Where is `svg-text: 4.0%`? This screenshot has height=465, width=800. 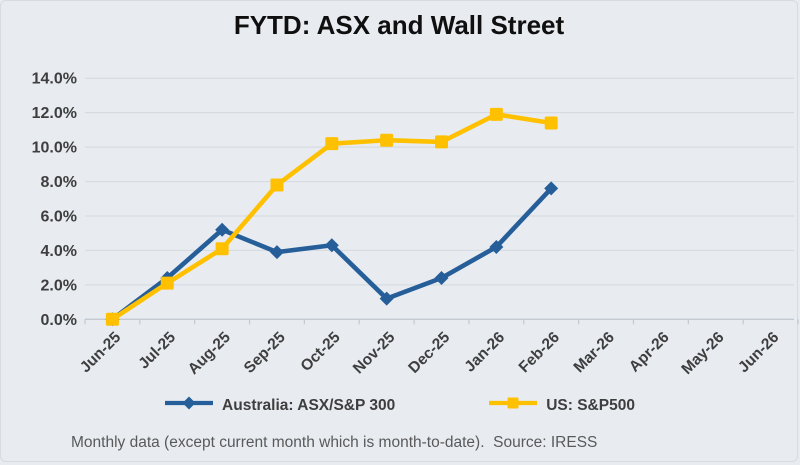
svg-text: 4.0% is located at coordinates (59, 251).